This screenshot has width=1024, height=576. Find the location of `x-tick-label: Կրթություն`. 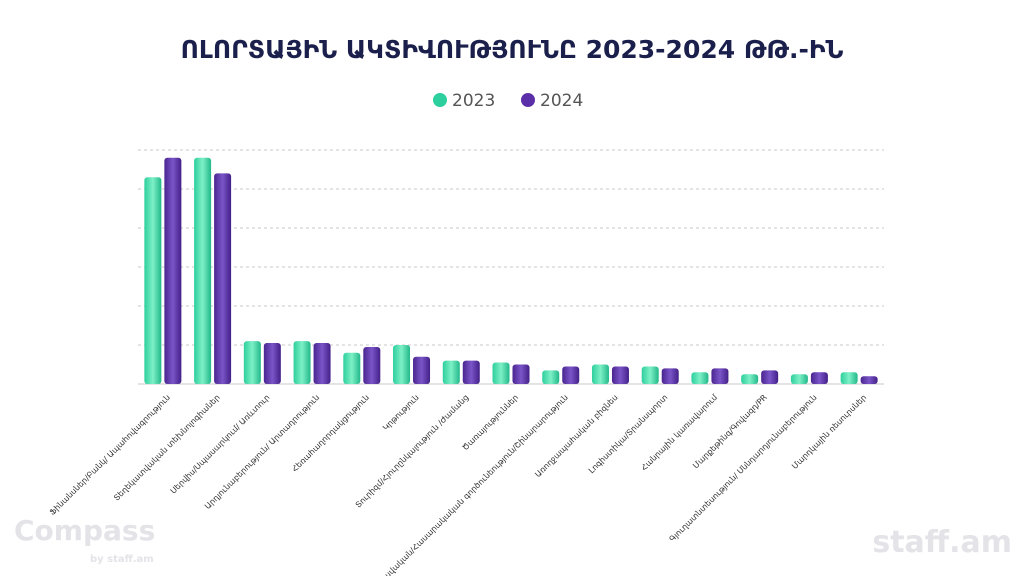

x-tick-label: Կրթություն is located at coordinates (401, 413).